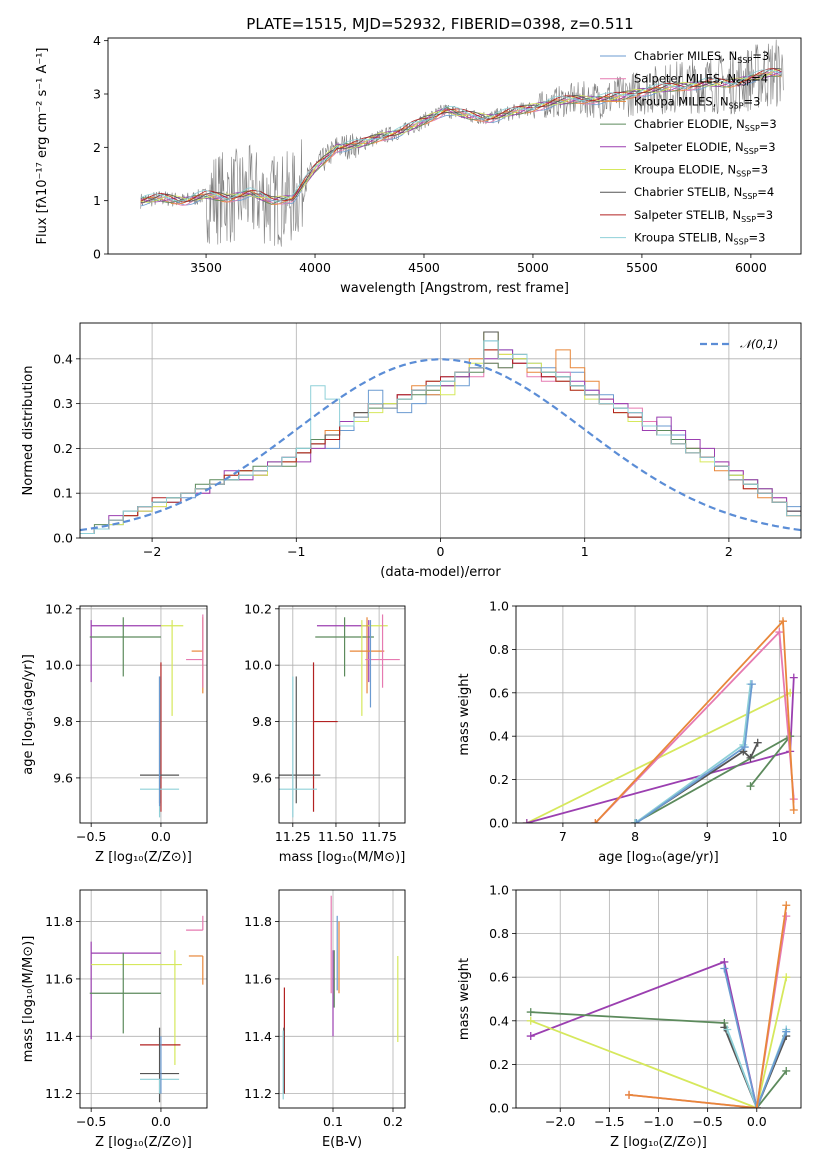  Describe the element at coordinates (464, 714) in the screenshot. I see `y-axis-label: mass weight` at that location.